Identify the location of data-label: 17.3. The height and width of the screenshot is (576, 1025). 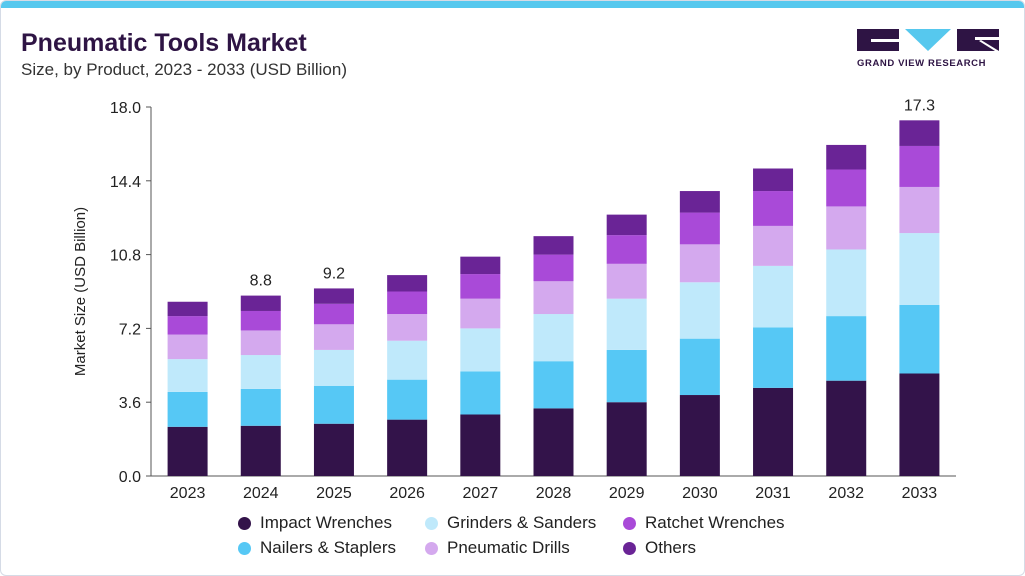
(919, 105).